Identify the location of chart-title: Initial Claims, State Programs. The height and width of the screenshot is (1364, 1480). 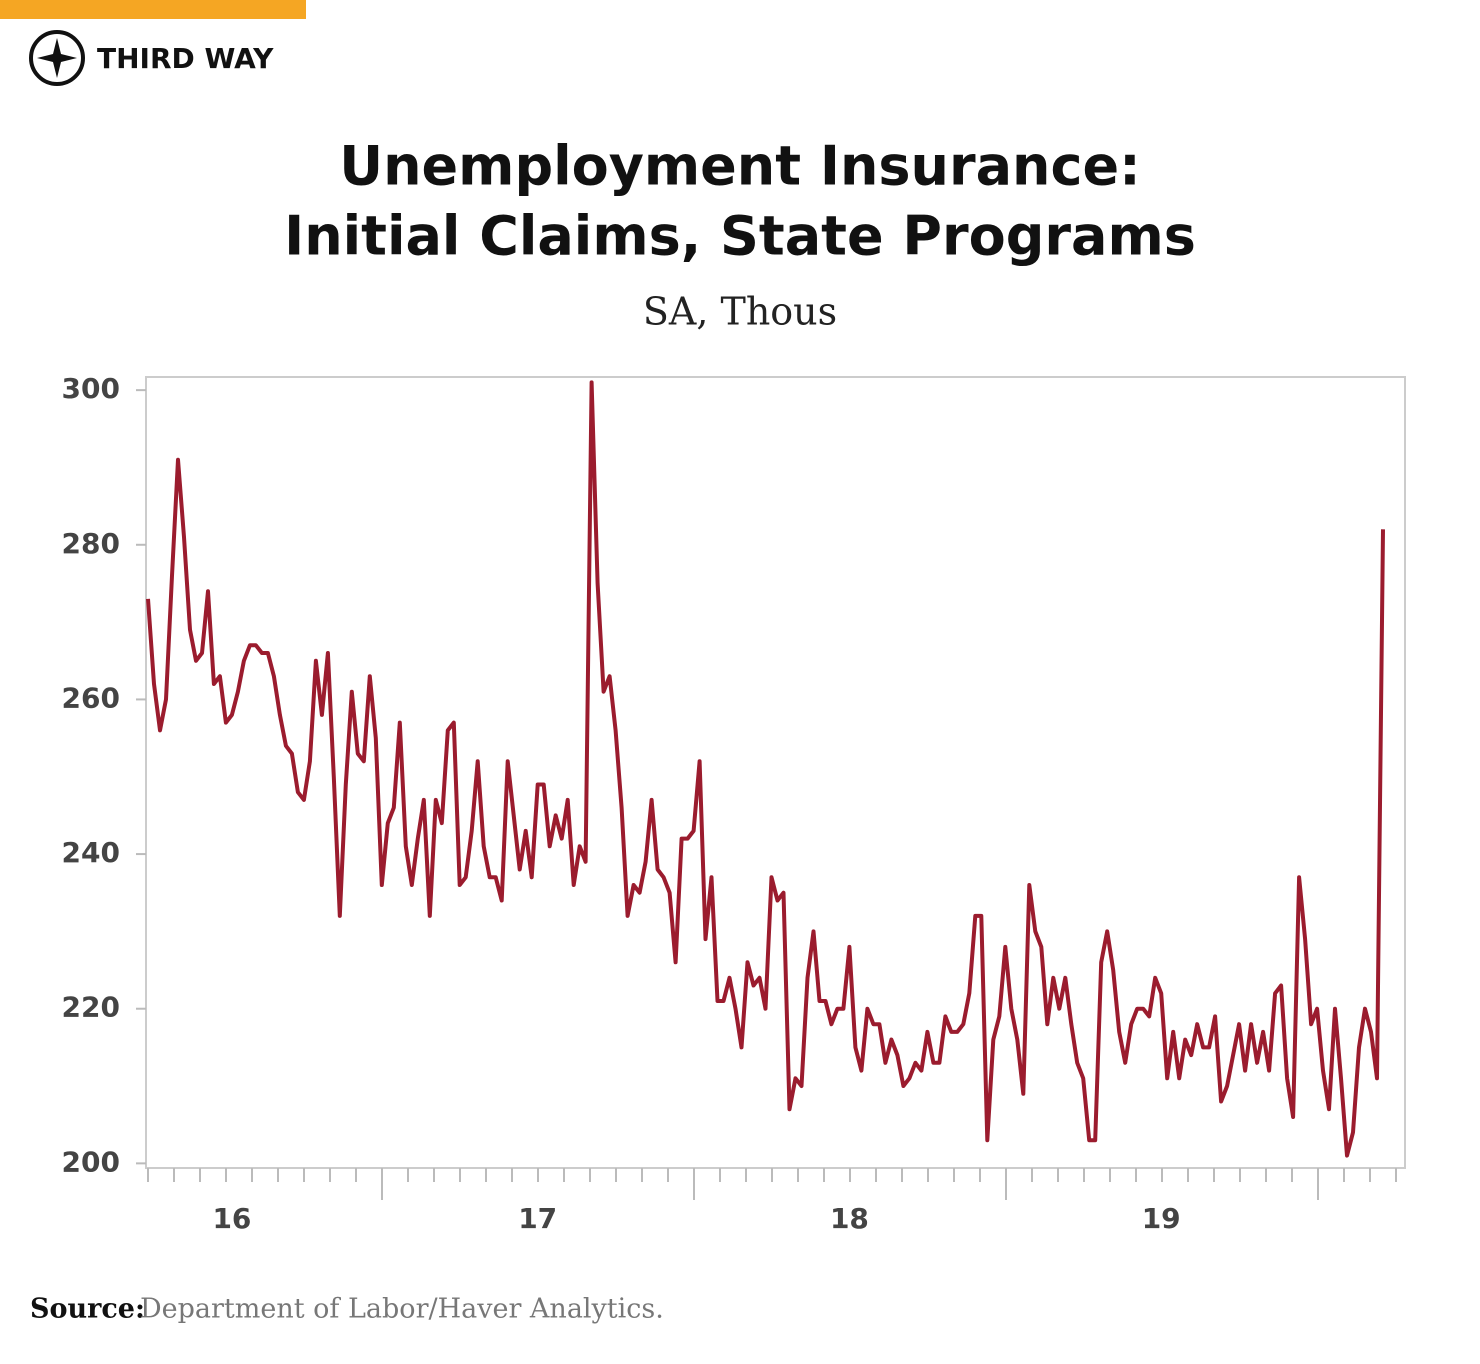
(740, 236).